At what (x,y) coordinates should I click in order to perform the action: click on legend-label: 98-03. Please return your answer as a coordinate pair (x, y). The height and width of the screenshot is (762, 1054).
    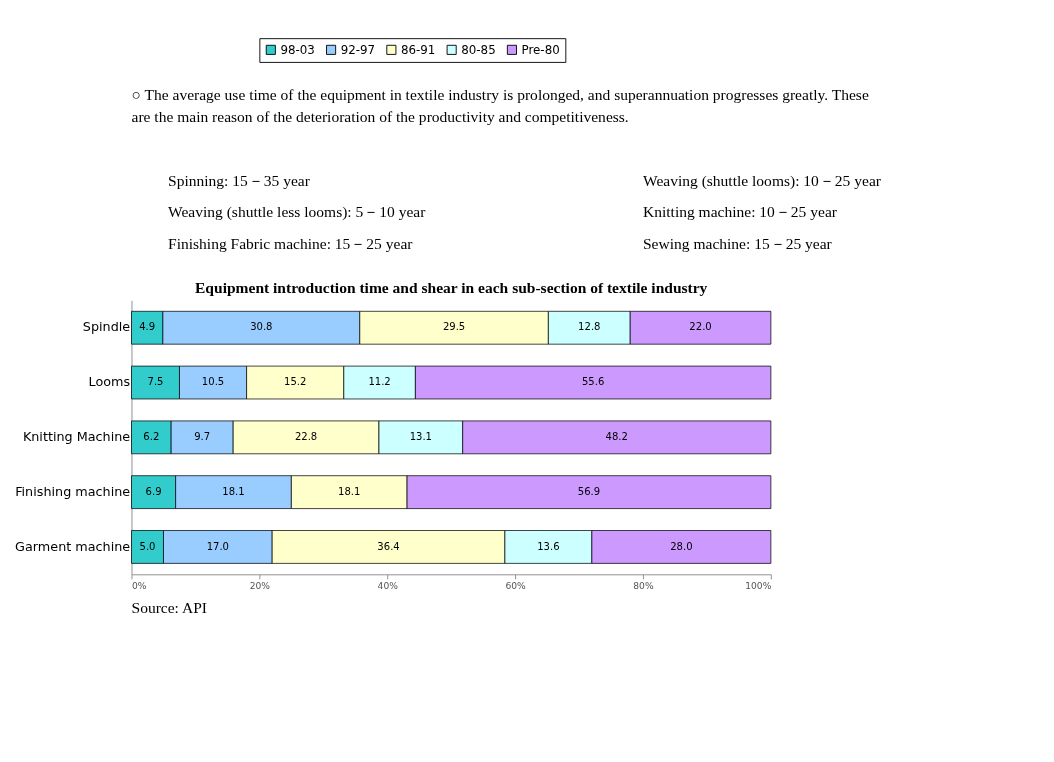
    Looking at the image, I should click on (297, 49).